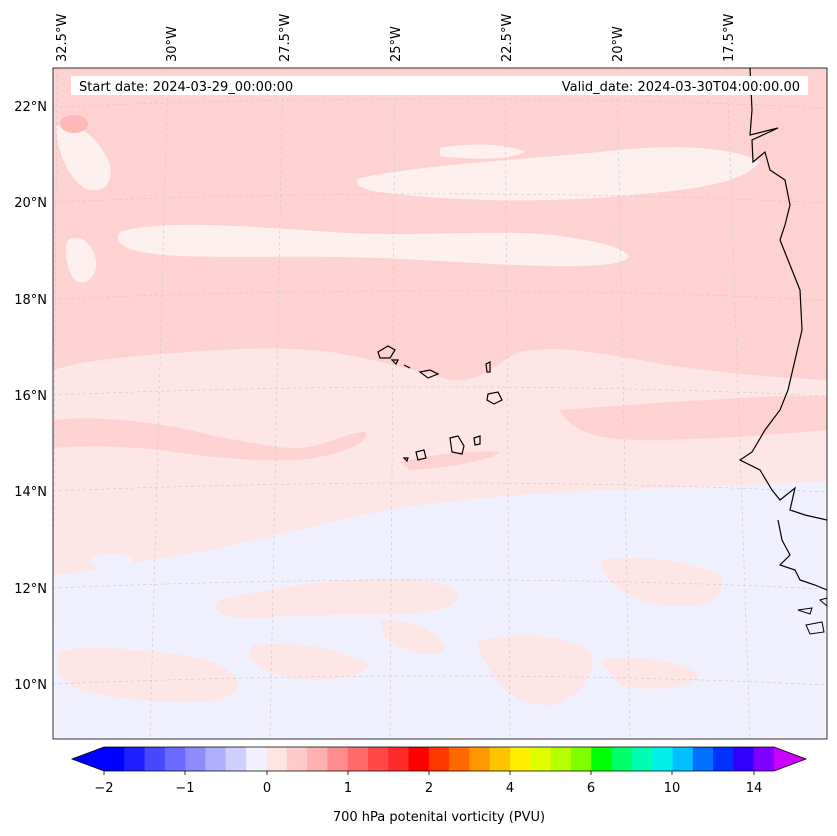  I want to click on colorbar-tick-label: 4, so click(510, 788).